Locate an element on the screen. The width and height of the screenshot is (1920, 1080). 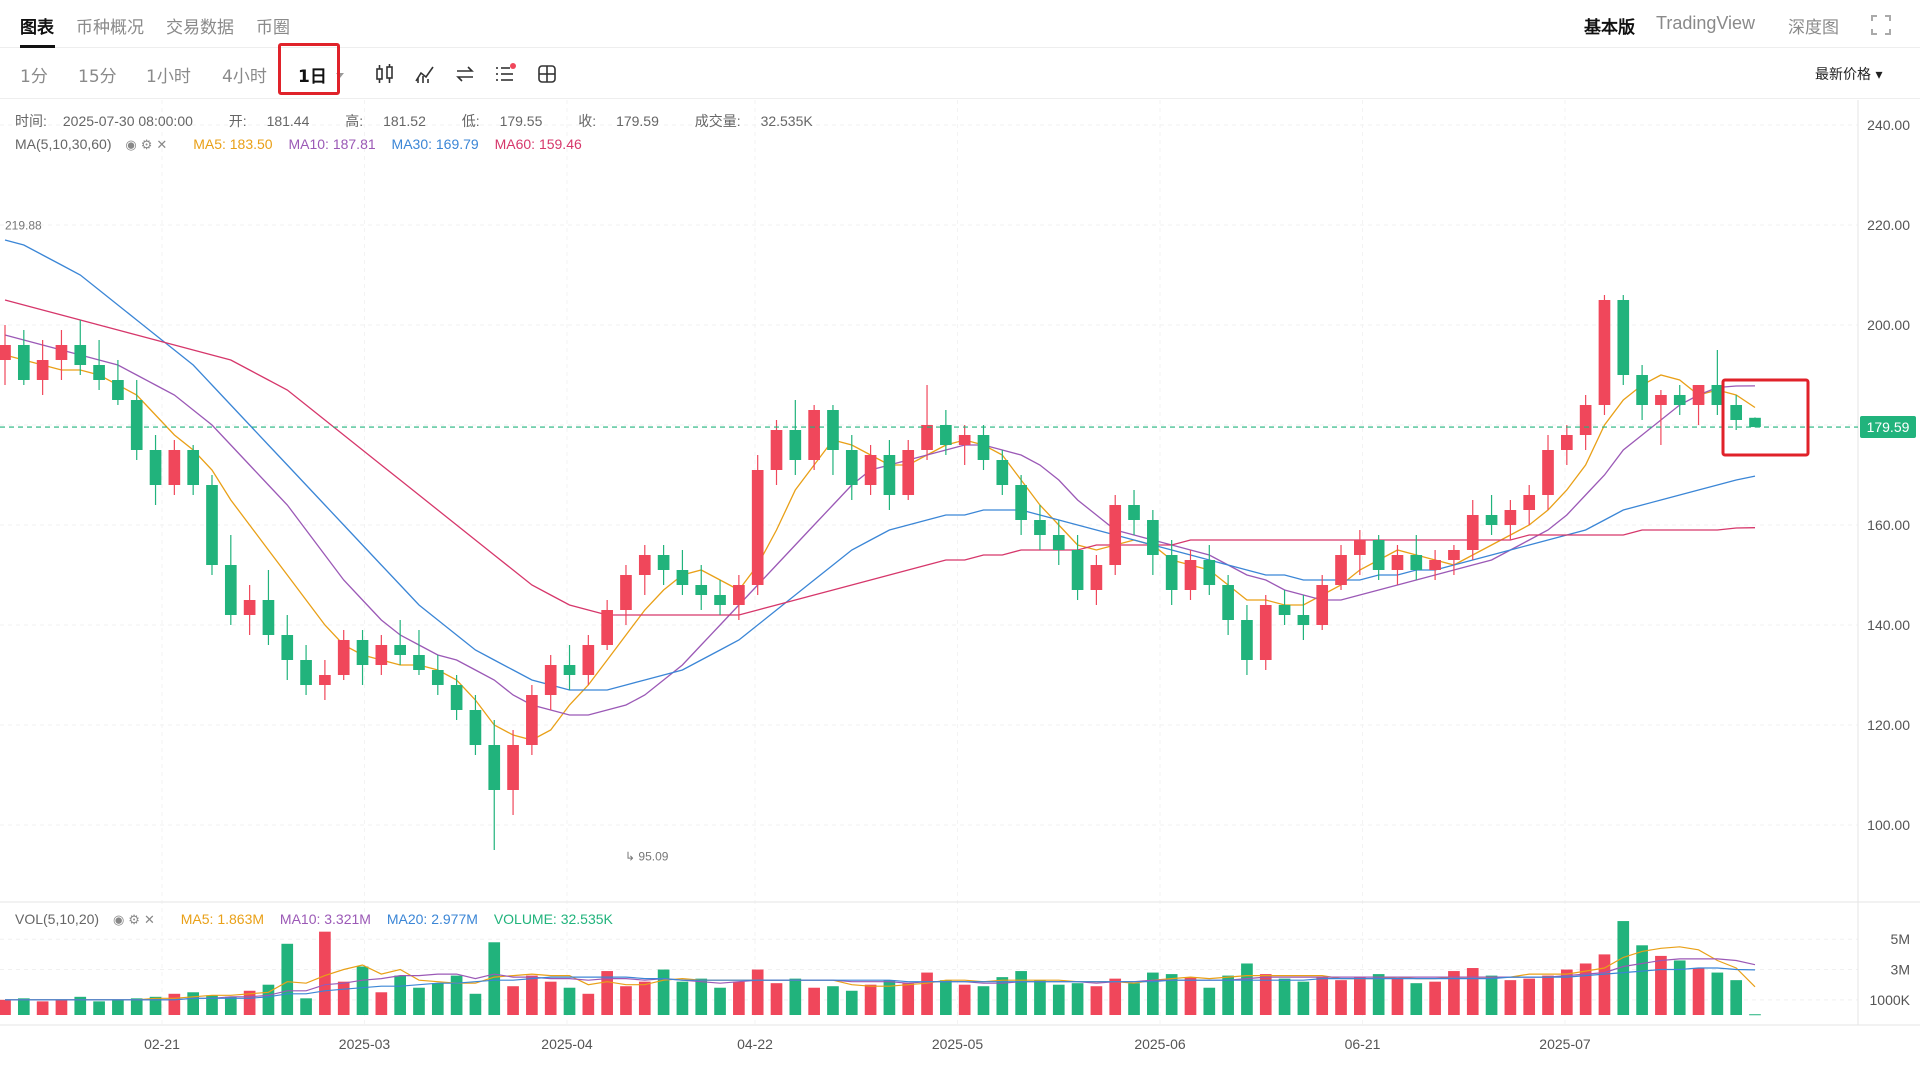
tab-coin-overview: 币种概况 is located at coordinates (110, 28).